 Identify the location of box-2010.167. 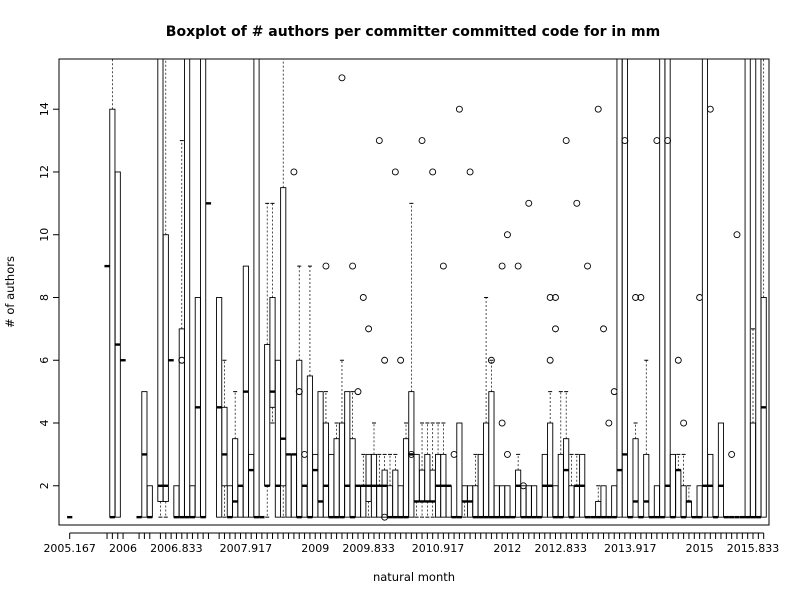
(390, 486).